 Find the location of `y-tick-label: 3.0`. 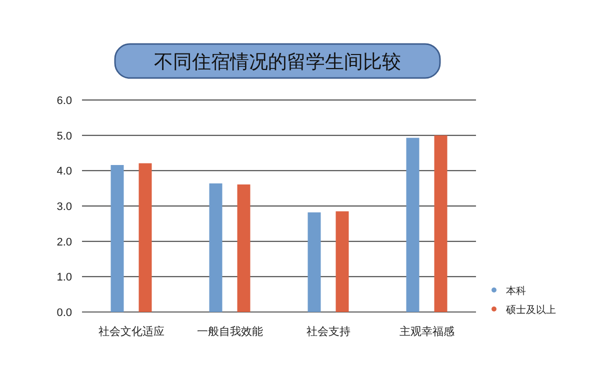

y-tick-label: 3.0 is located at coordinates (64, 207).